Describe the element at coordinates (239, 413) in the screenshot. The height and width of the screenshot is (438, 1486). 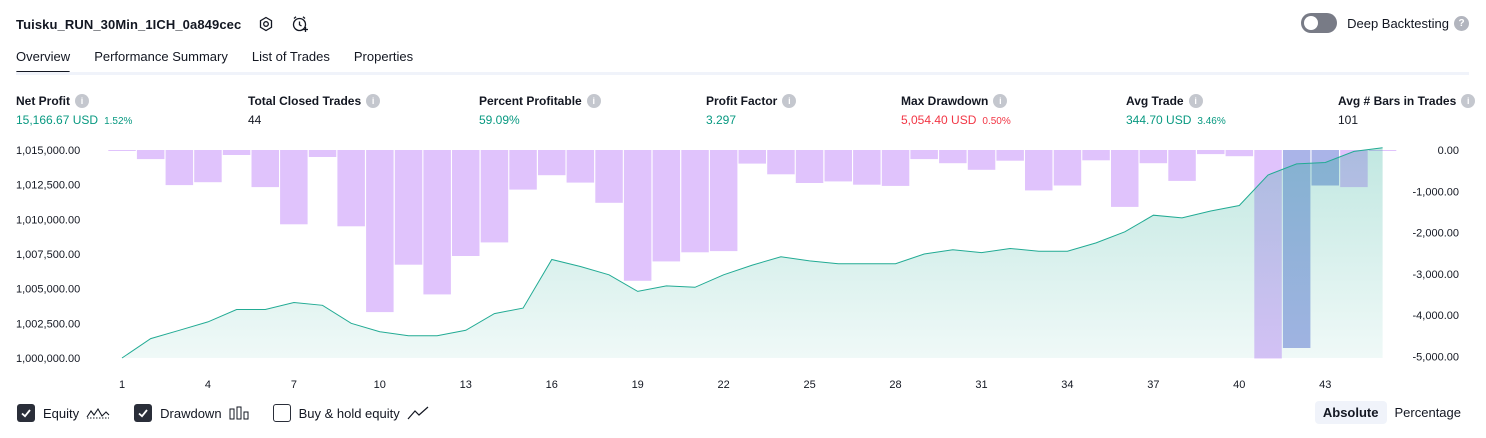
I see `drawdown-bars-icon` at that location.